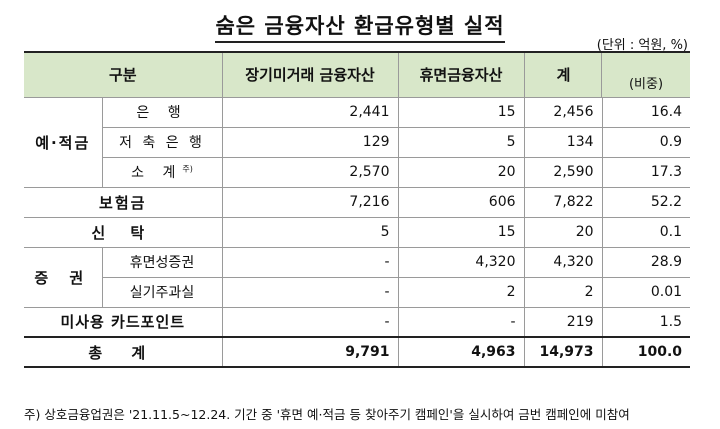 The height and width of the screenshot is (429, 720). What do you see at coordinates (646, 142) in the screenshot?
I see `cell-ratio: 0.9` at bounding box center [646, 142].